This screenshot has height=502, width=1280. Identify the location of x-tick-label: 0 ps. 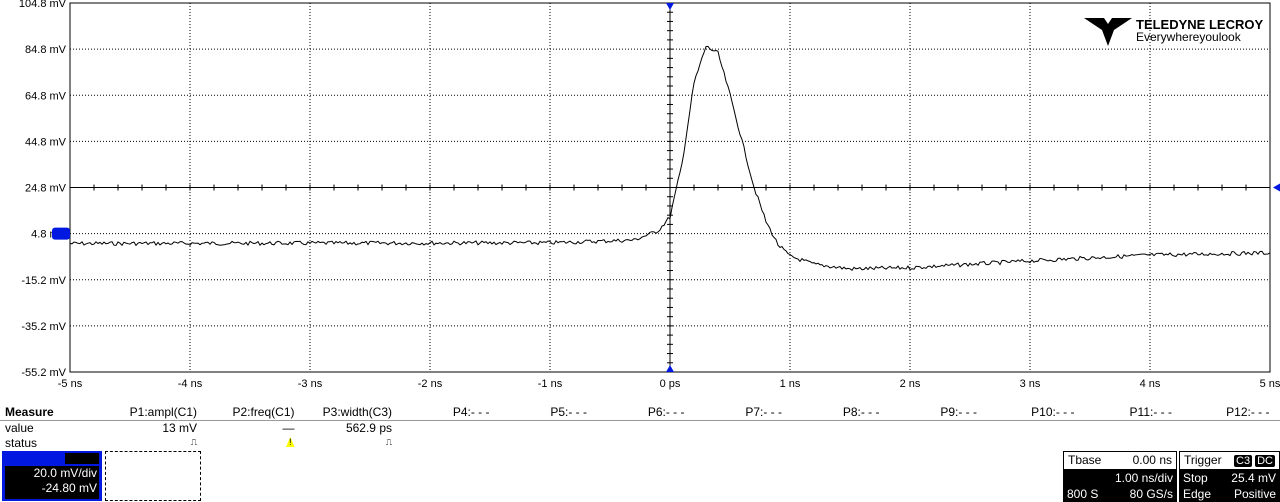
(670, 384).